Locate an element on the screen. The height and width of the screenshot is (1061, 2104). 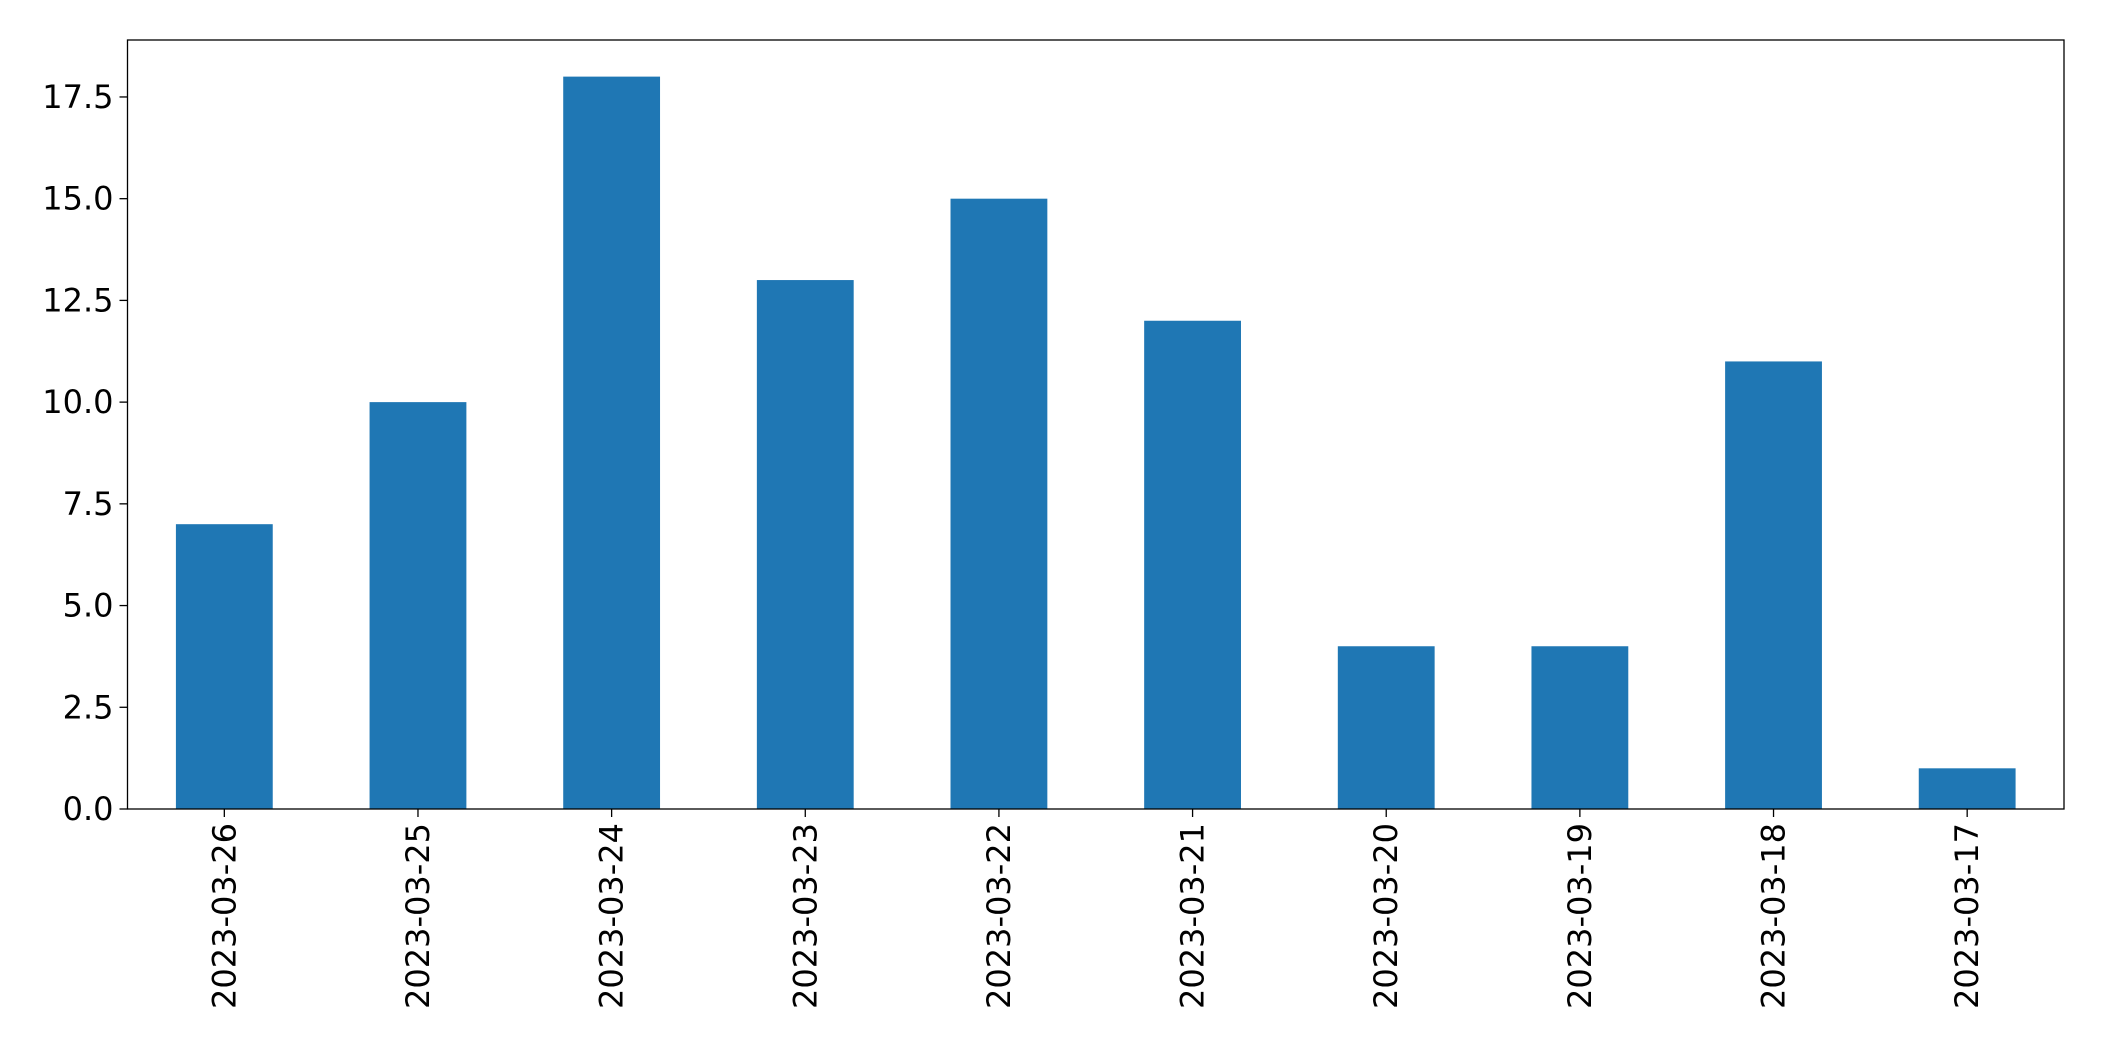
y-tick-label: 2.5 is located at coordinates (88, 707).